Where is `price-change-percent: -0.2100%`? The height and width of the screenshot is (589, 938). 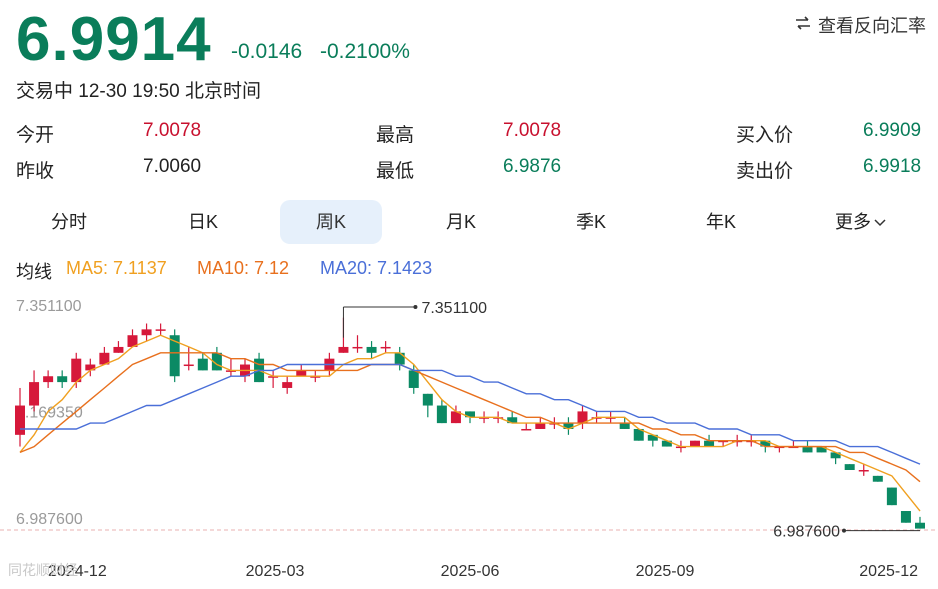 price-change-percent: -0.2100% is located at coordinates (365, 51).